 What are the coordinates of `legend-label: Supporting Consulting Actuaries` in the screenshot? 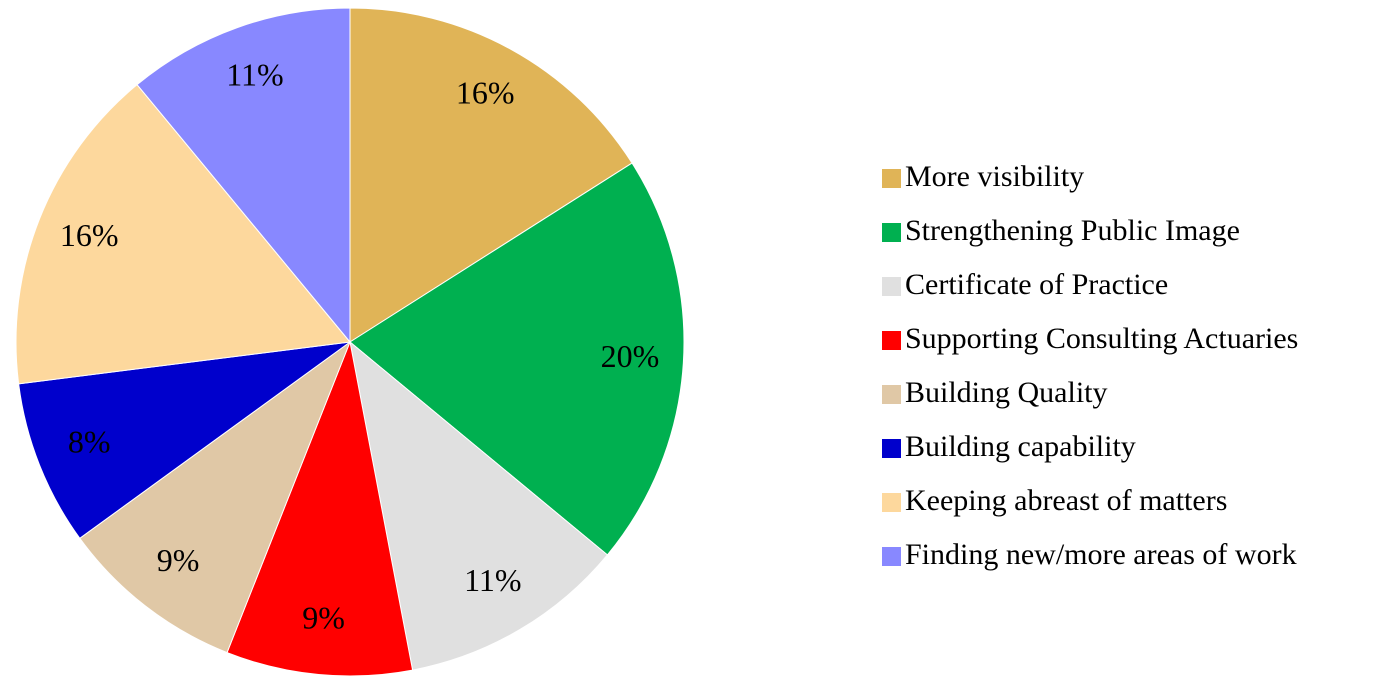 It's located at (1101, 338).